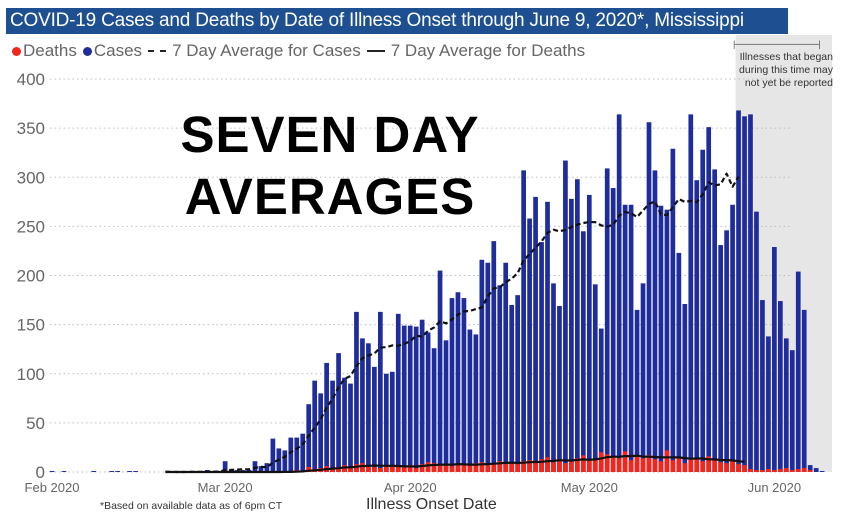 This screenshot has width=850, height=531. What do you see at coordinates (112, 51) in the screenshot?
I see `legend-item-cases: Cases` at bounding box center [112, 51].